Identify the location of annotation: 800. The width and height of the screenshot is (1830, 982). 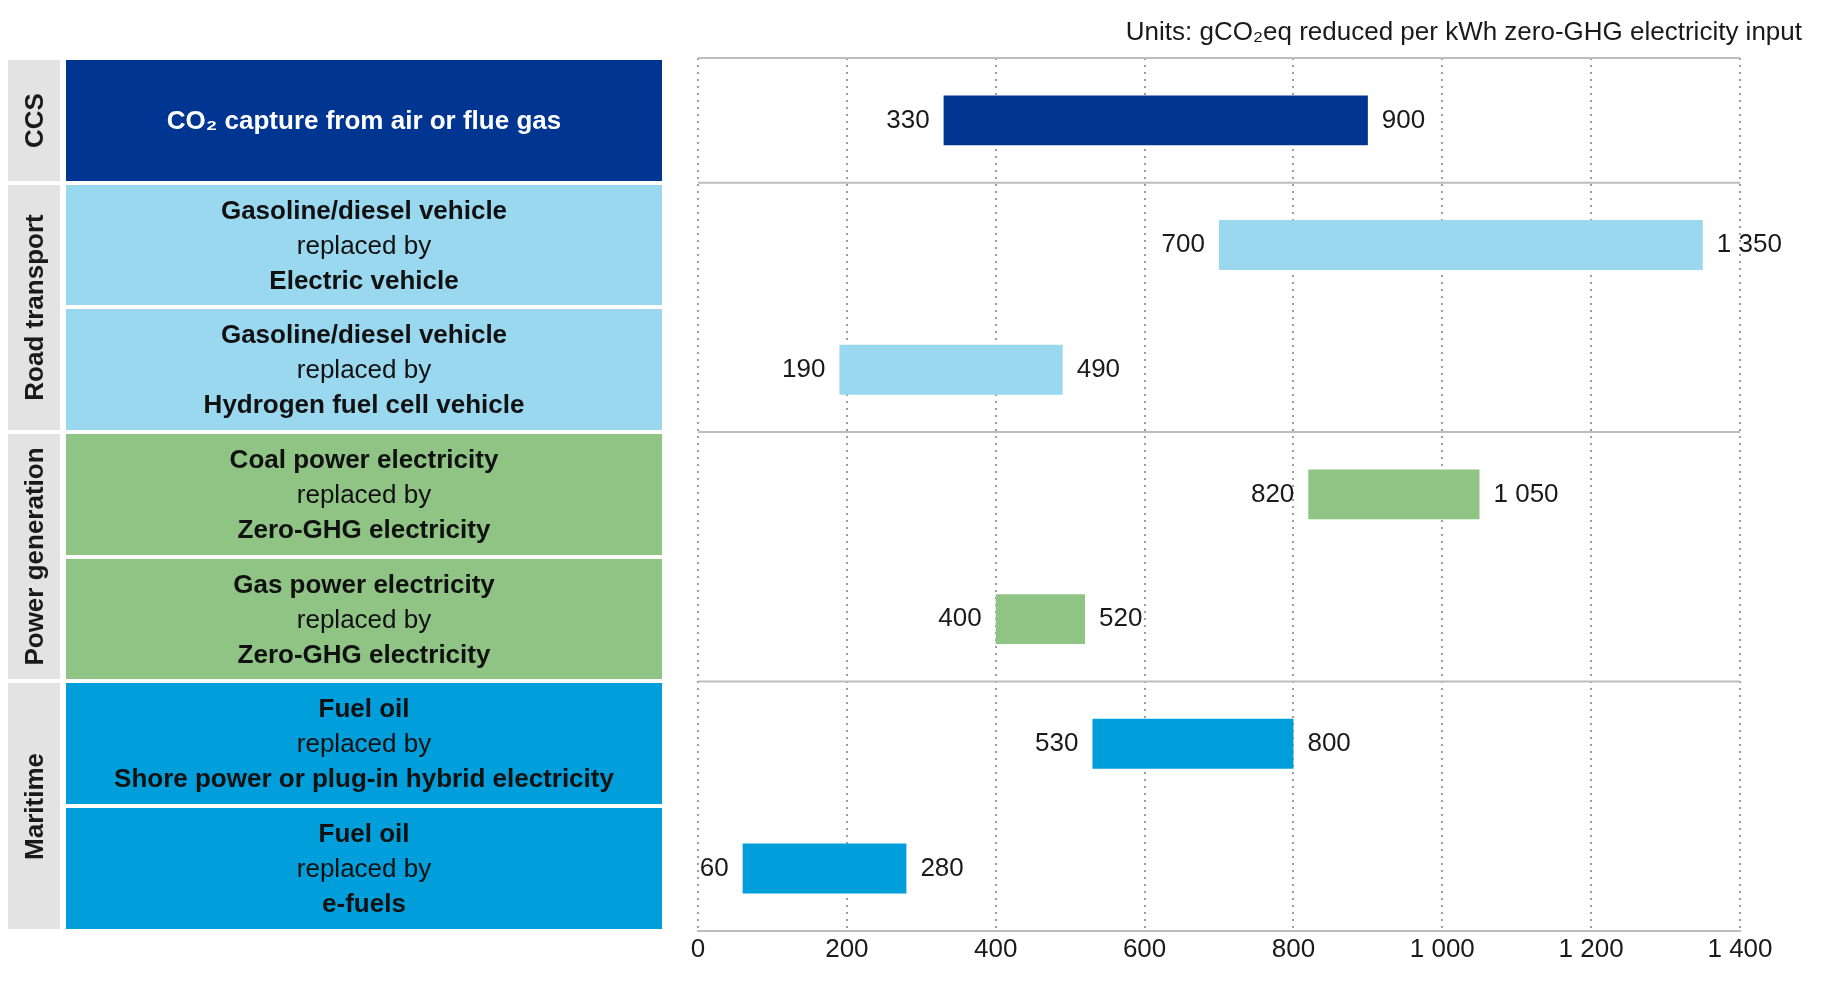
(1329, 741).